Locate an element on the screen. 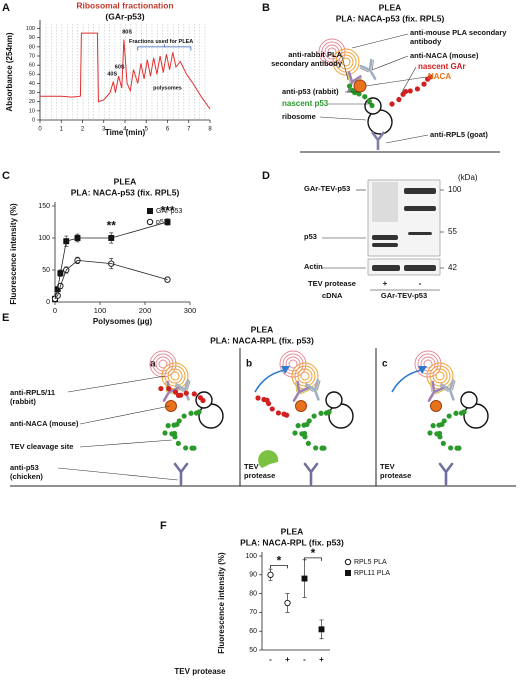  chart-title: Ribosomal fractionation is located at coordinates (124, 5).